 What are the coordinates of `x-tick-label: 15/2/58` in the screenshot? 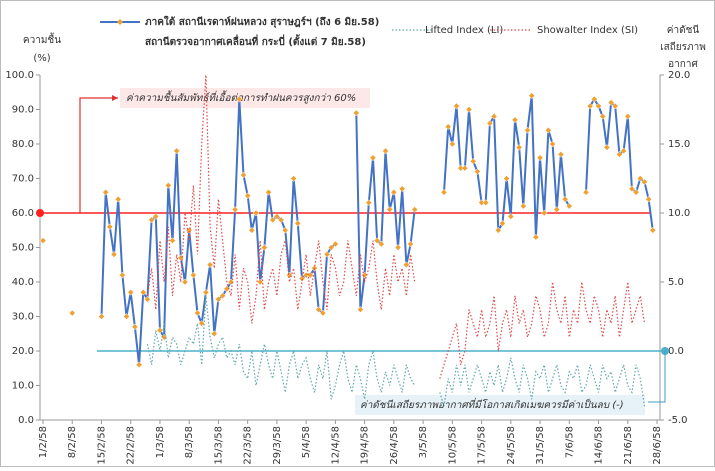 It's located at (101, 445).